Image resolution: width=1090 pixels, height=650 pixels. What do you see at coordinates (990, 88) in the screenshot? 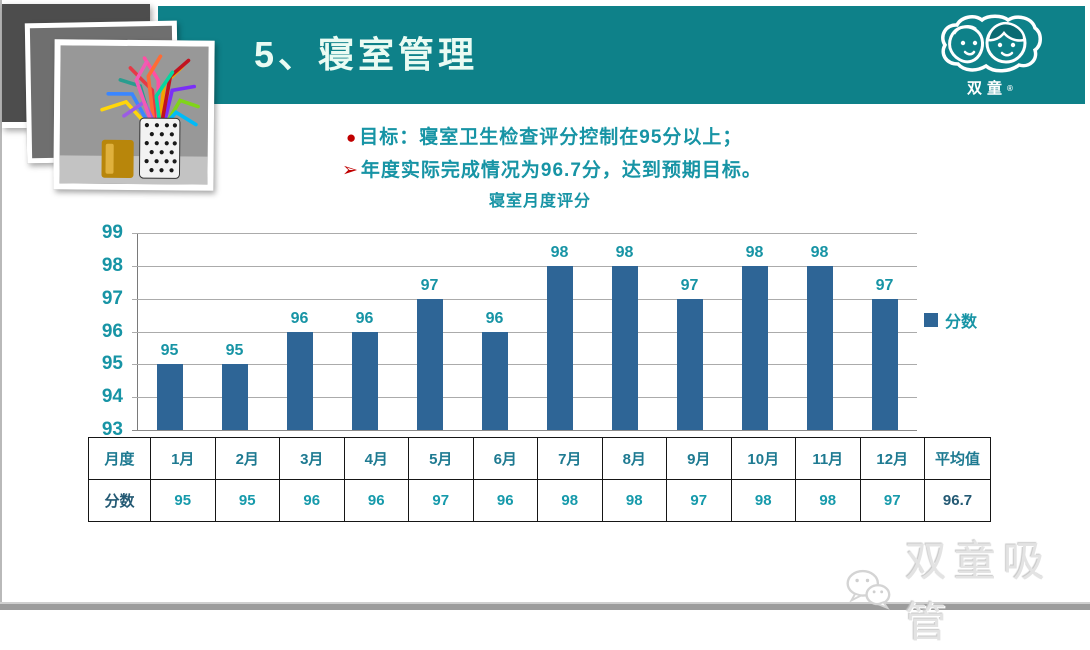
I see `logo-brand-text: 双童®` at bounding box center [990, 88].